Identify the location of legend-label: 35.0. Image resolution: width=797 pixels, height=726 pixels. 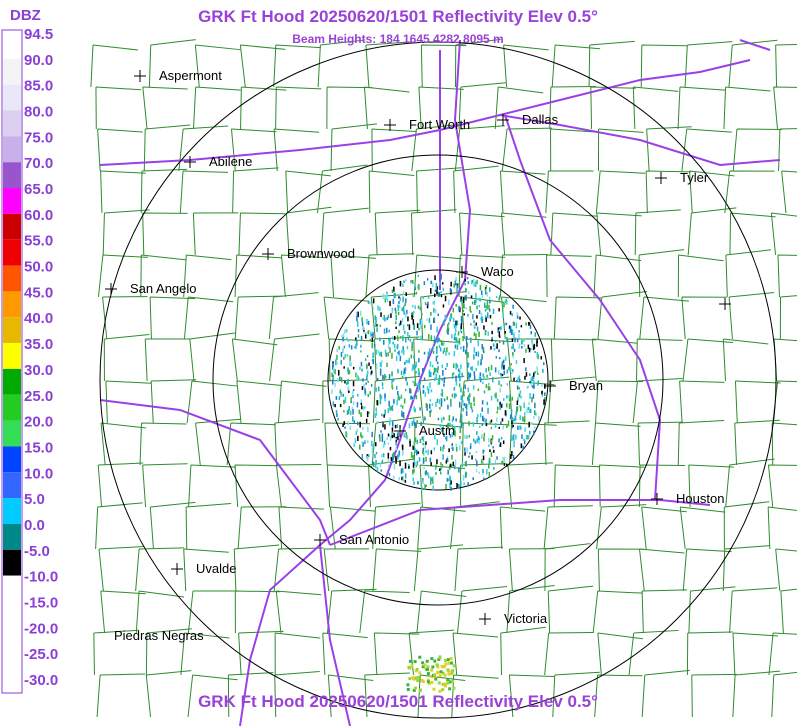
(38, 344).